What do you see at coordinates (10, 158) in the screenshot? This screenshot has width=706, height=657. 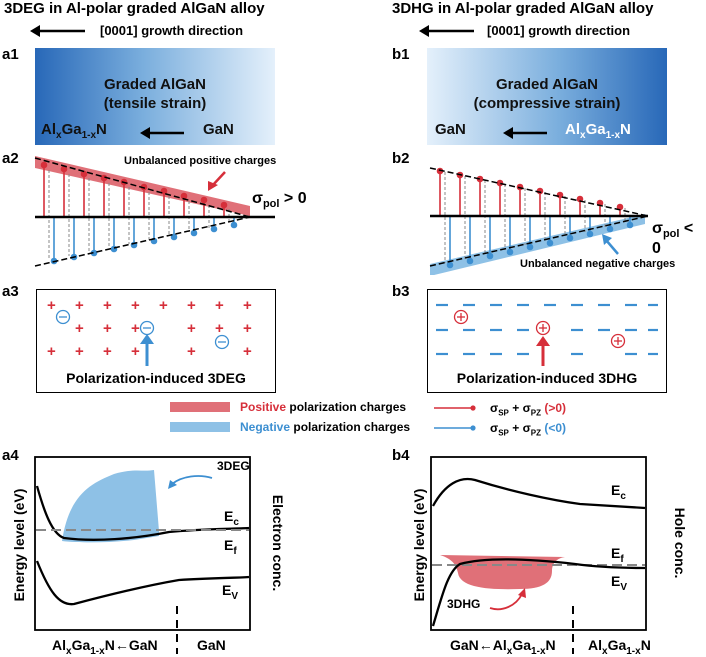 I see `panel-label-a2: a2` at bounding box center [10, 158].